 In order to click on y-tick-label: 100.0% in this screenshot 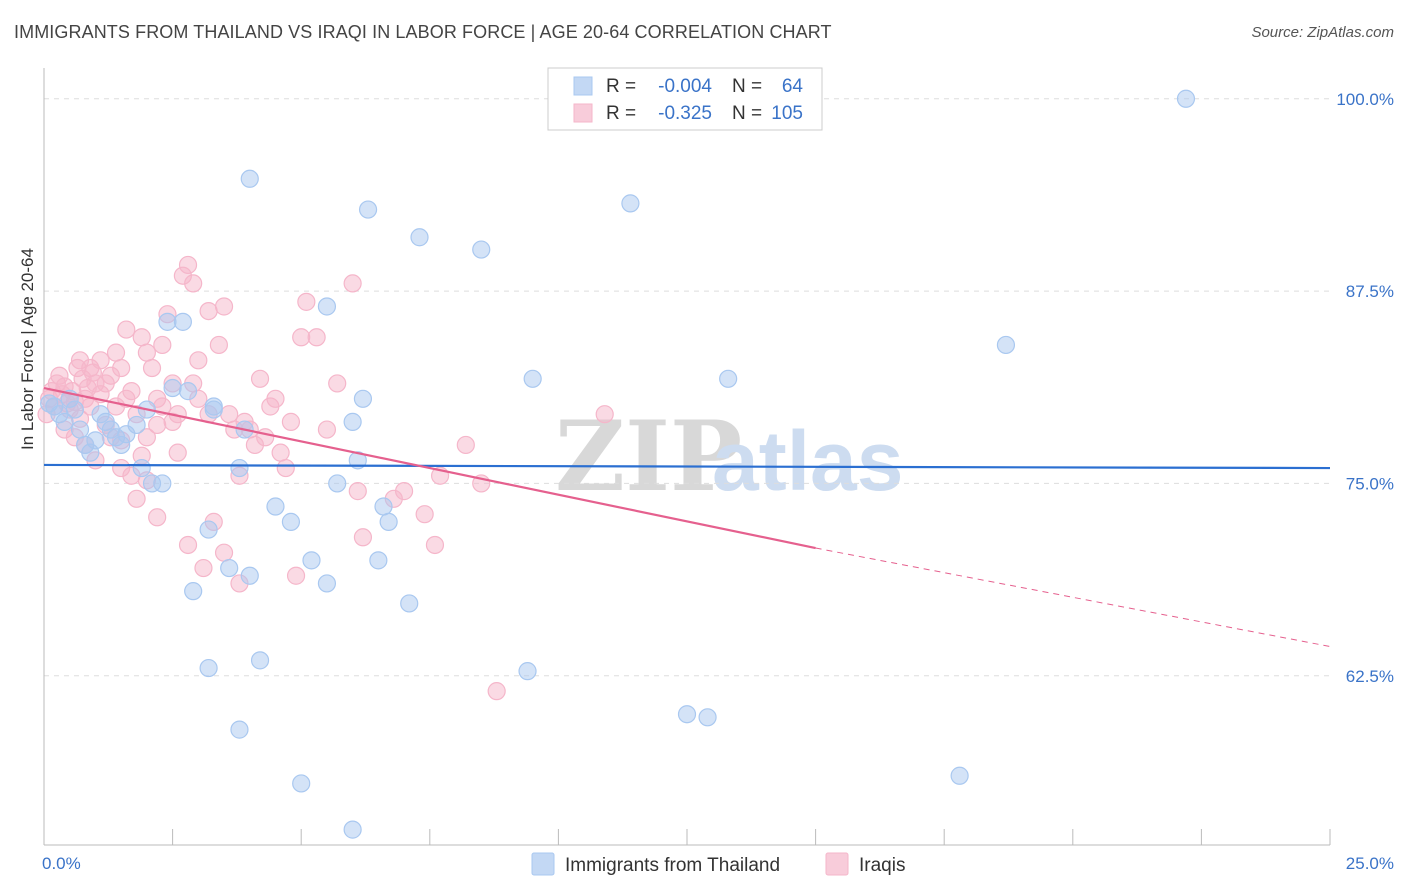, I will do `click(1365, 99)`.